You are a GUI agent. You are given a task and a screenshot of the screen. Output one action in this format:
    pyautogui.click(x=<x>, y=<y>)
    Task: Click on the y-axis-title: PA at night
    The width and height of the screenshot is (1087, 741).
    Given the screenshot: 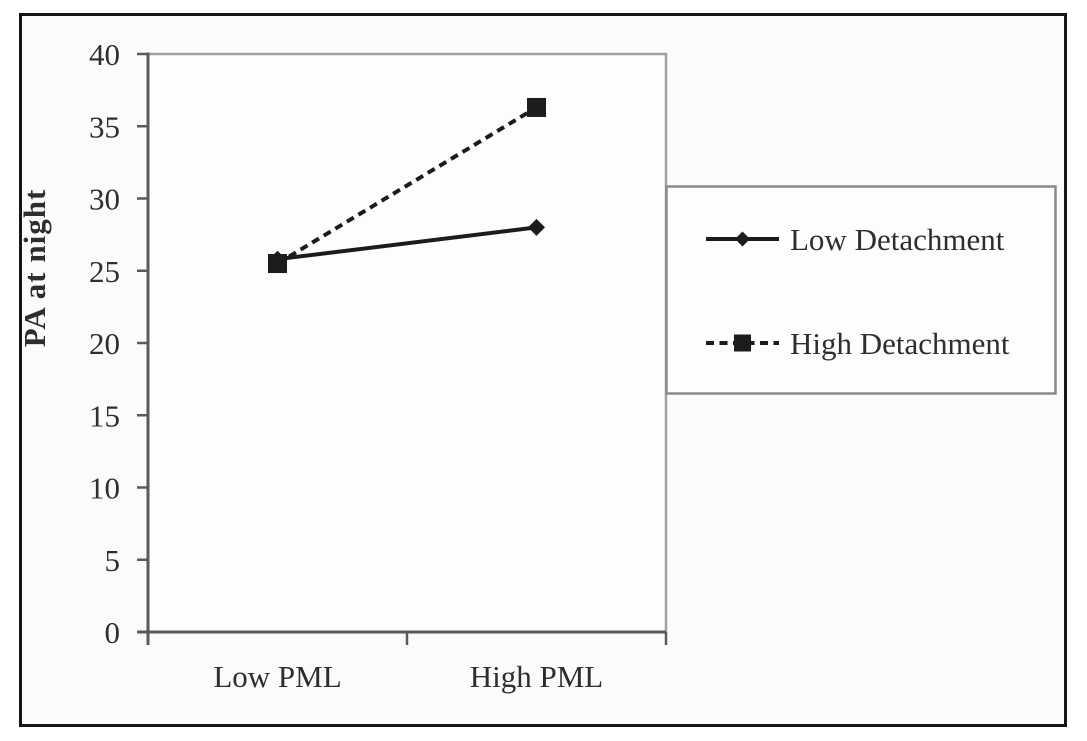 What is the action you would take?
    pyautogui.click(x=34, y=268)
    